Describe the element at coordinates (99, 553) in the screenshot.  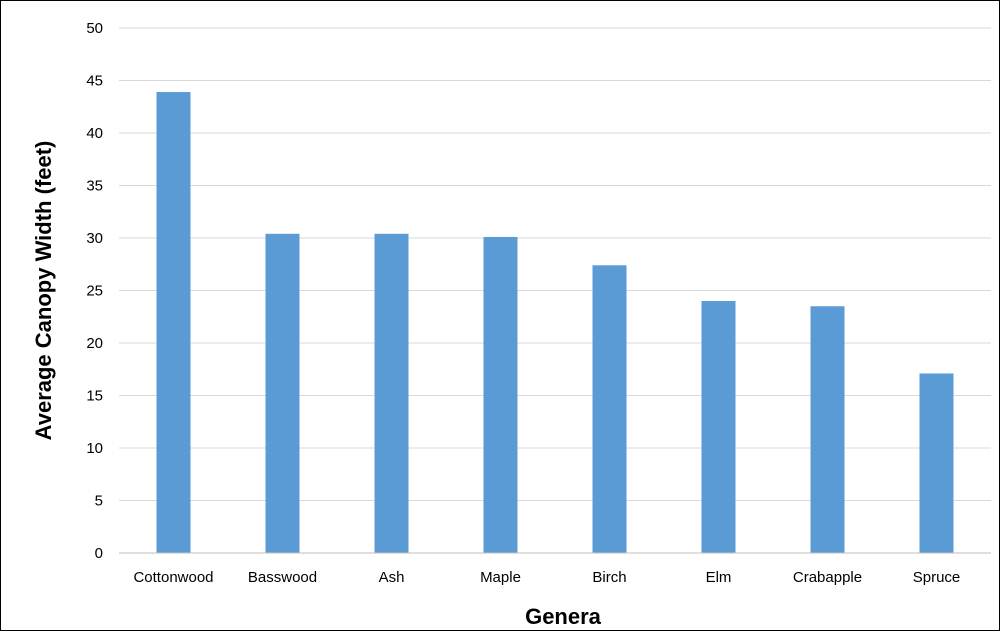
I see `y-tick-label: 0` at that location.